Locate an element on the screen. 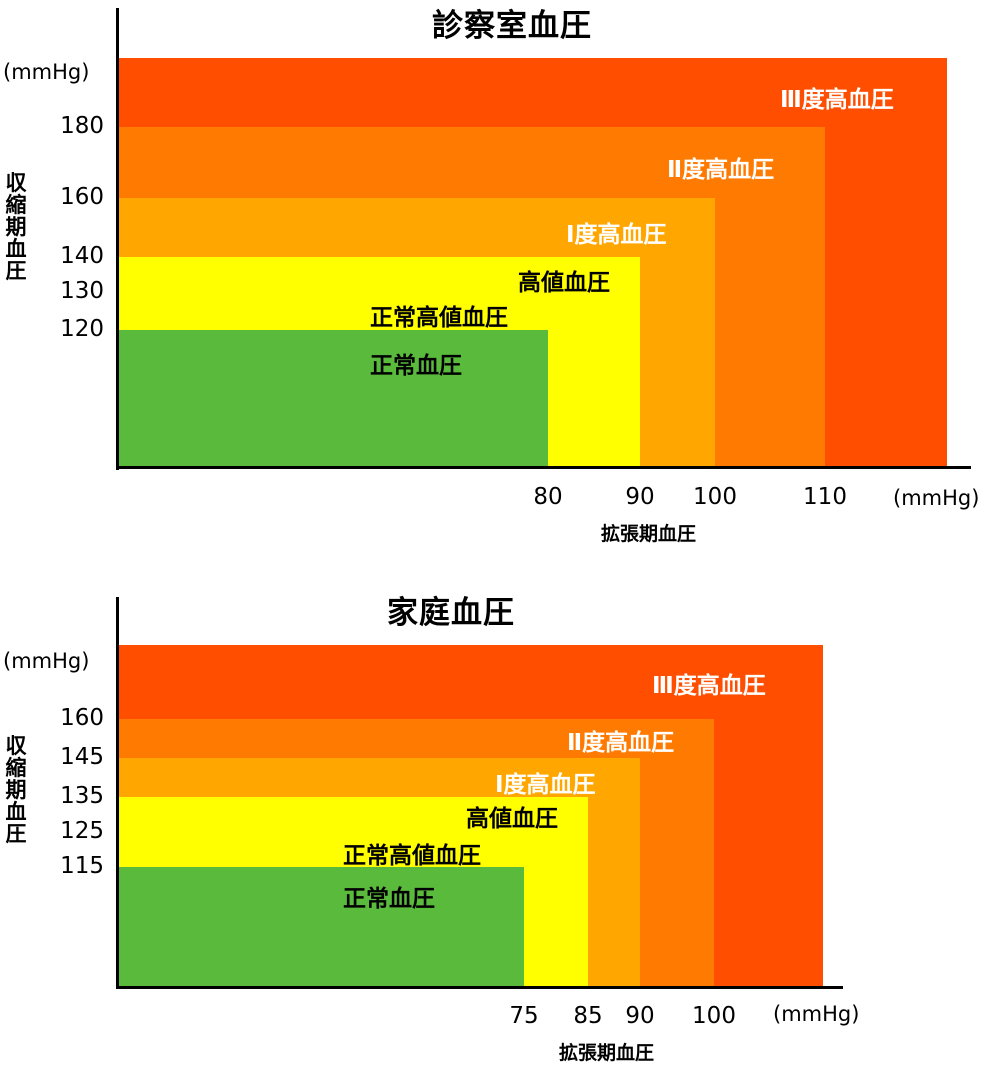  y-tick-label: 145 is located at coordinates (82, 757).